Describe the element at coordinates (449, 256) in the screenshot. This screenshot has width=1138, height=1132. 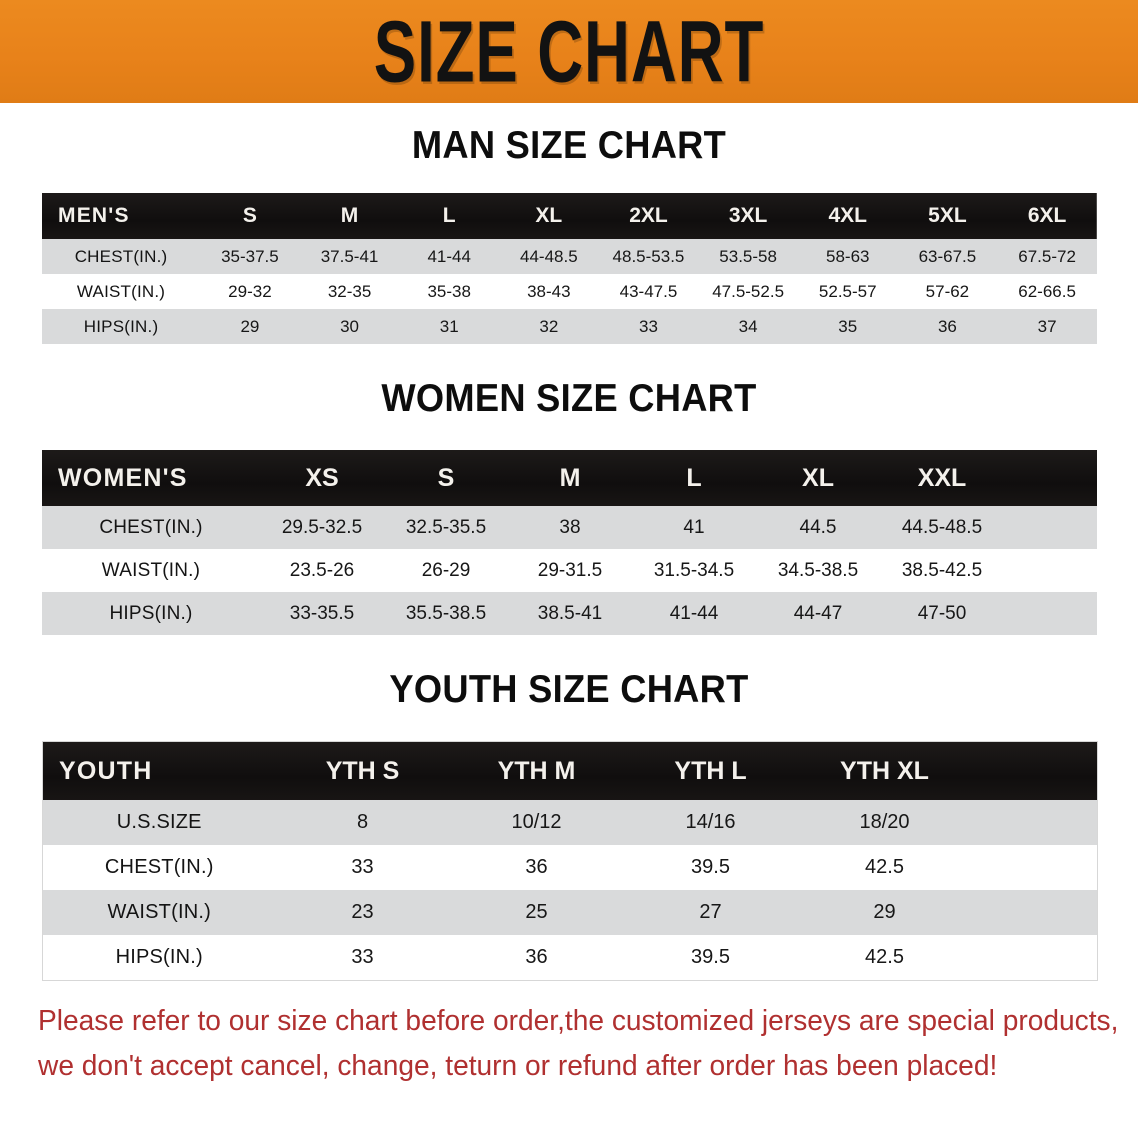
I see `man-cell: 41-44` at that location.